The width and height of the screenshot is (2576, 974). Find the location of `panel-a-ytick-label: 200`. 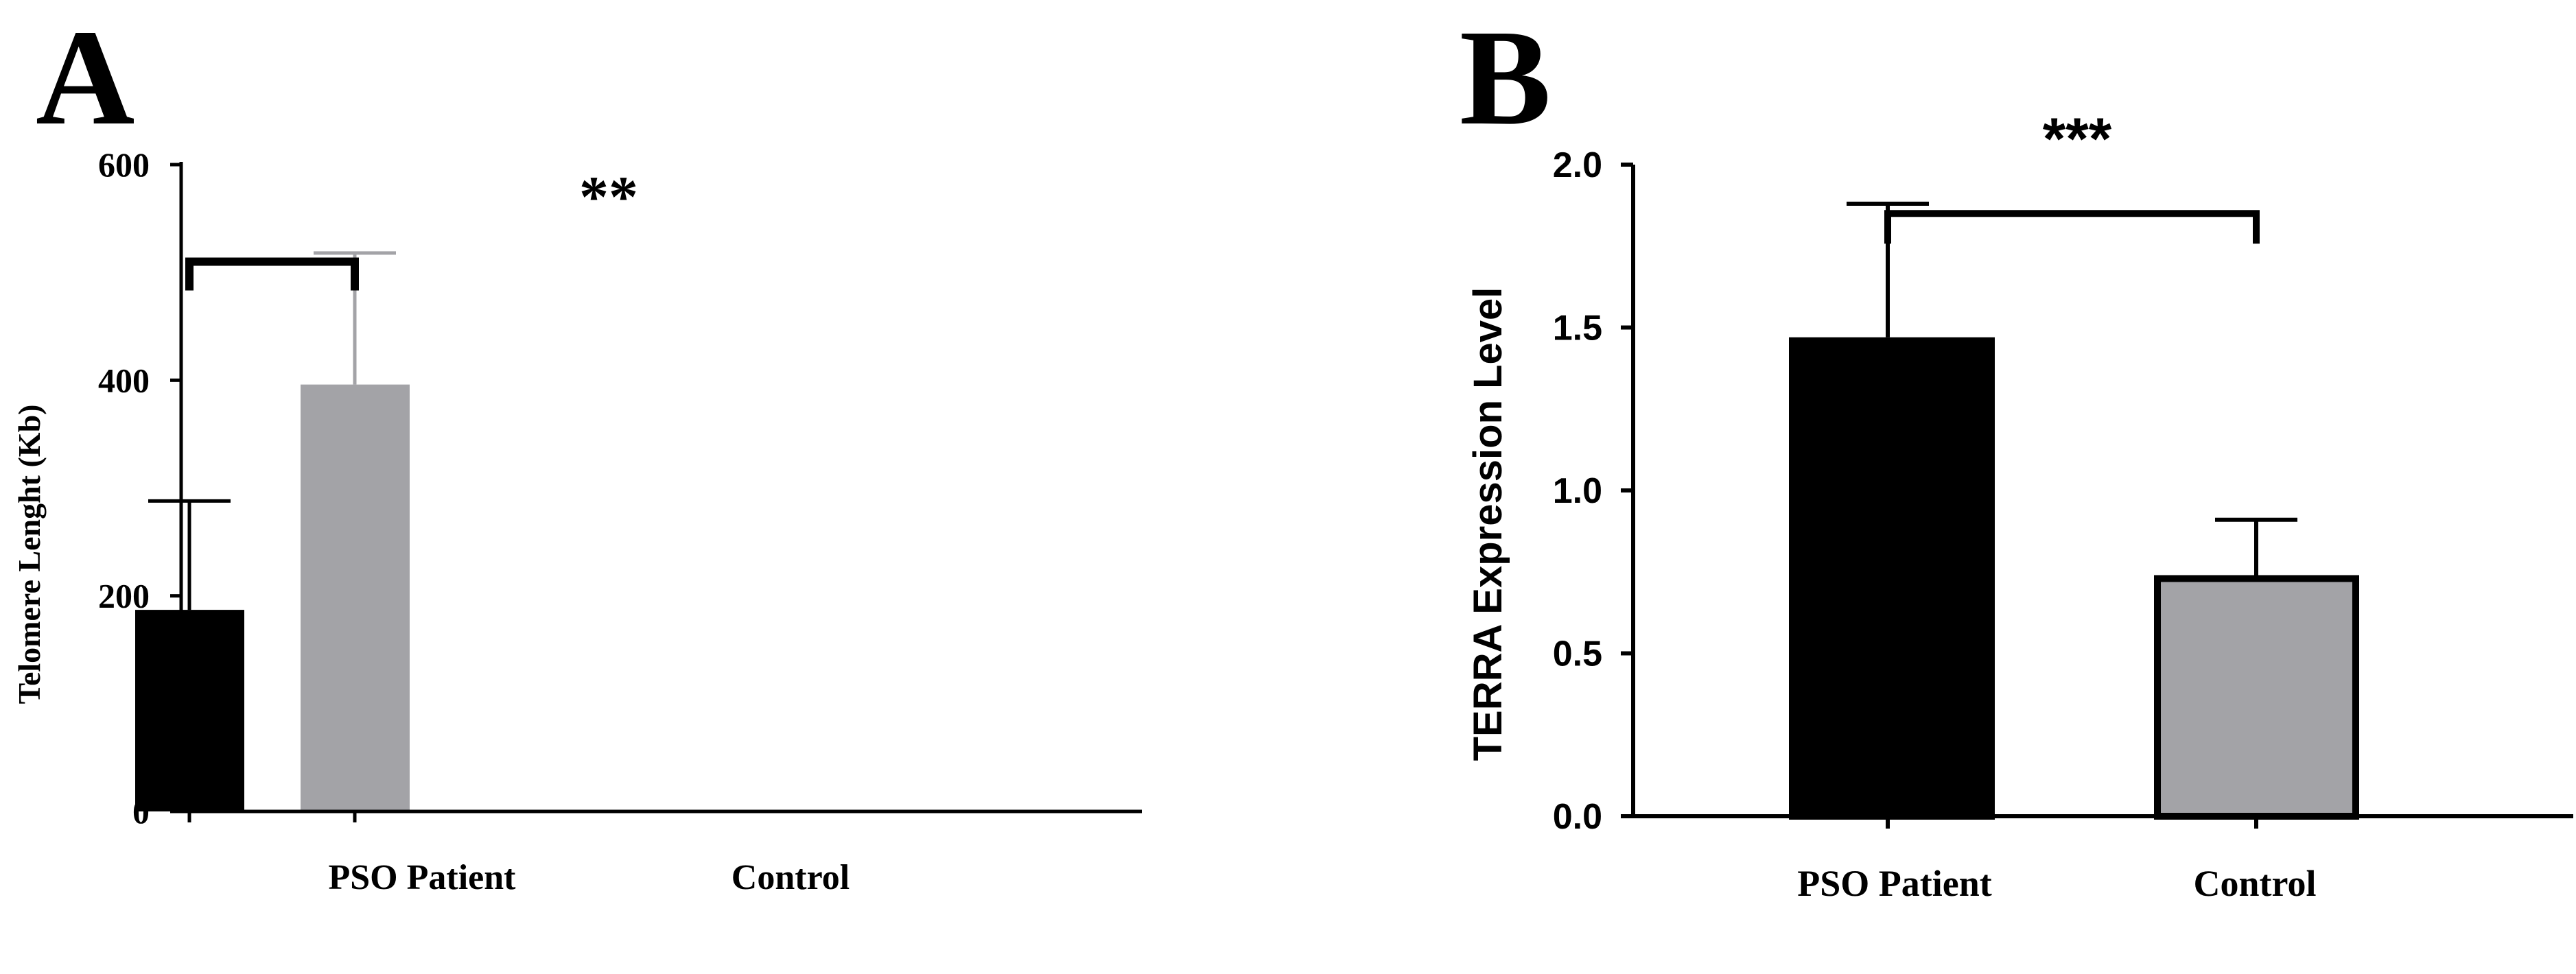

panel-a-ytick-label: 200 is located at coordinates (124, 596).